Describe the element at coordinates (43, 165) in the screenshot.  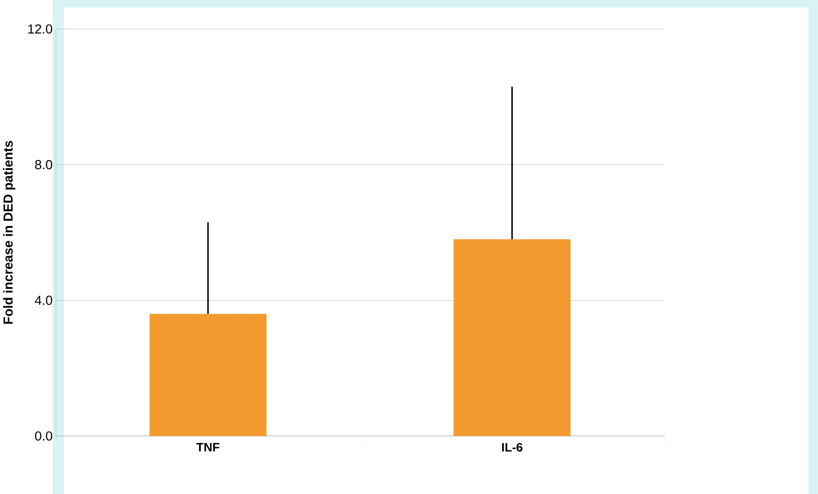
I see `y-tick-label: 8.0` at that location.